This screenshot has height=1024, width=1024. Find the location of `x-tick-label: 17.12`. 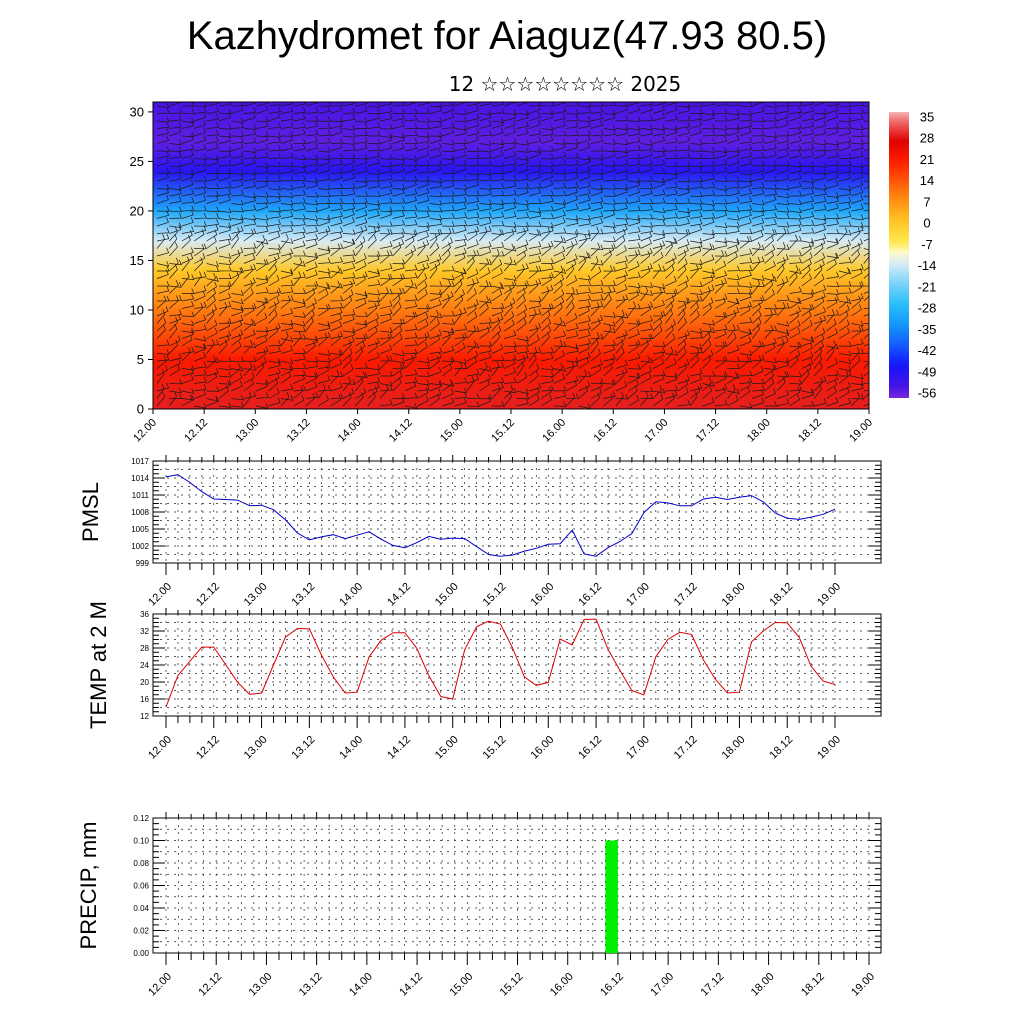

x-tick-label: 17.12 is located at coordinates (686, 748).